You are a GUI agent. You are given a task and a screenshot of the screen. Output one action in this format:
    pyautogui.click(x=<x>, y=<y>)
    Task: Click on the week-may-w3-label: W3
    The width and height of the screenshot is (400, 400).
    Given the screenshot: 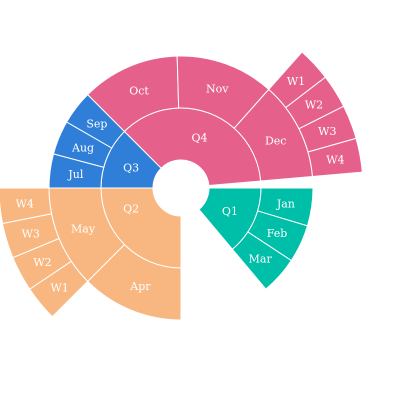 What is the action you would take?
    pyautogui.click(x=31, y=234)
    